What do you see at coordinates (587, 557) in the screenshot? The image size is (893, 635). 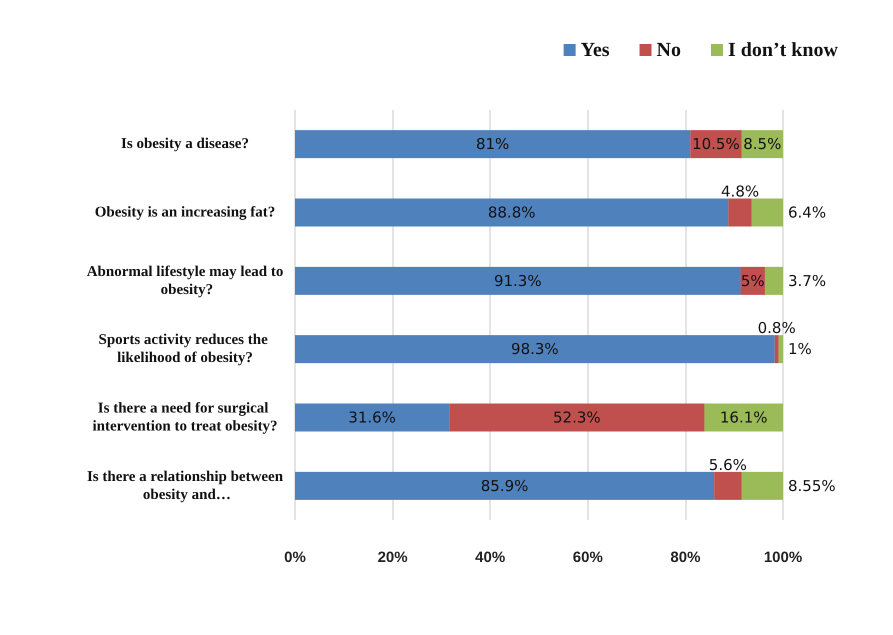 I see `x-tick-label: 60%` at bounding box center [587, 557].